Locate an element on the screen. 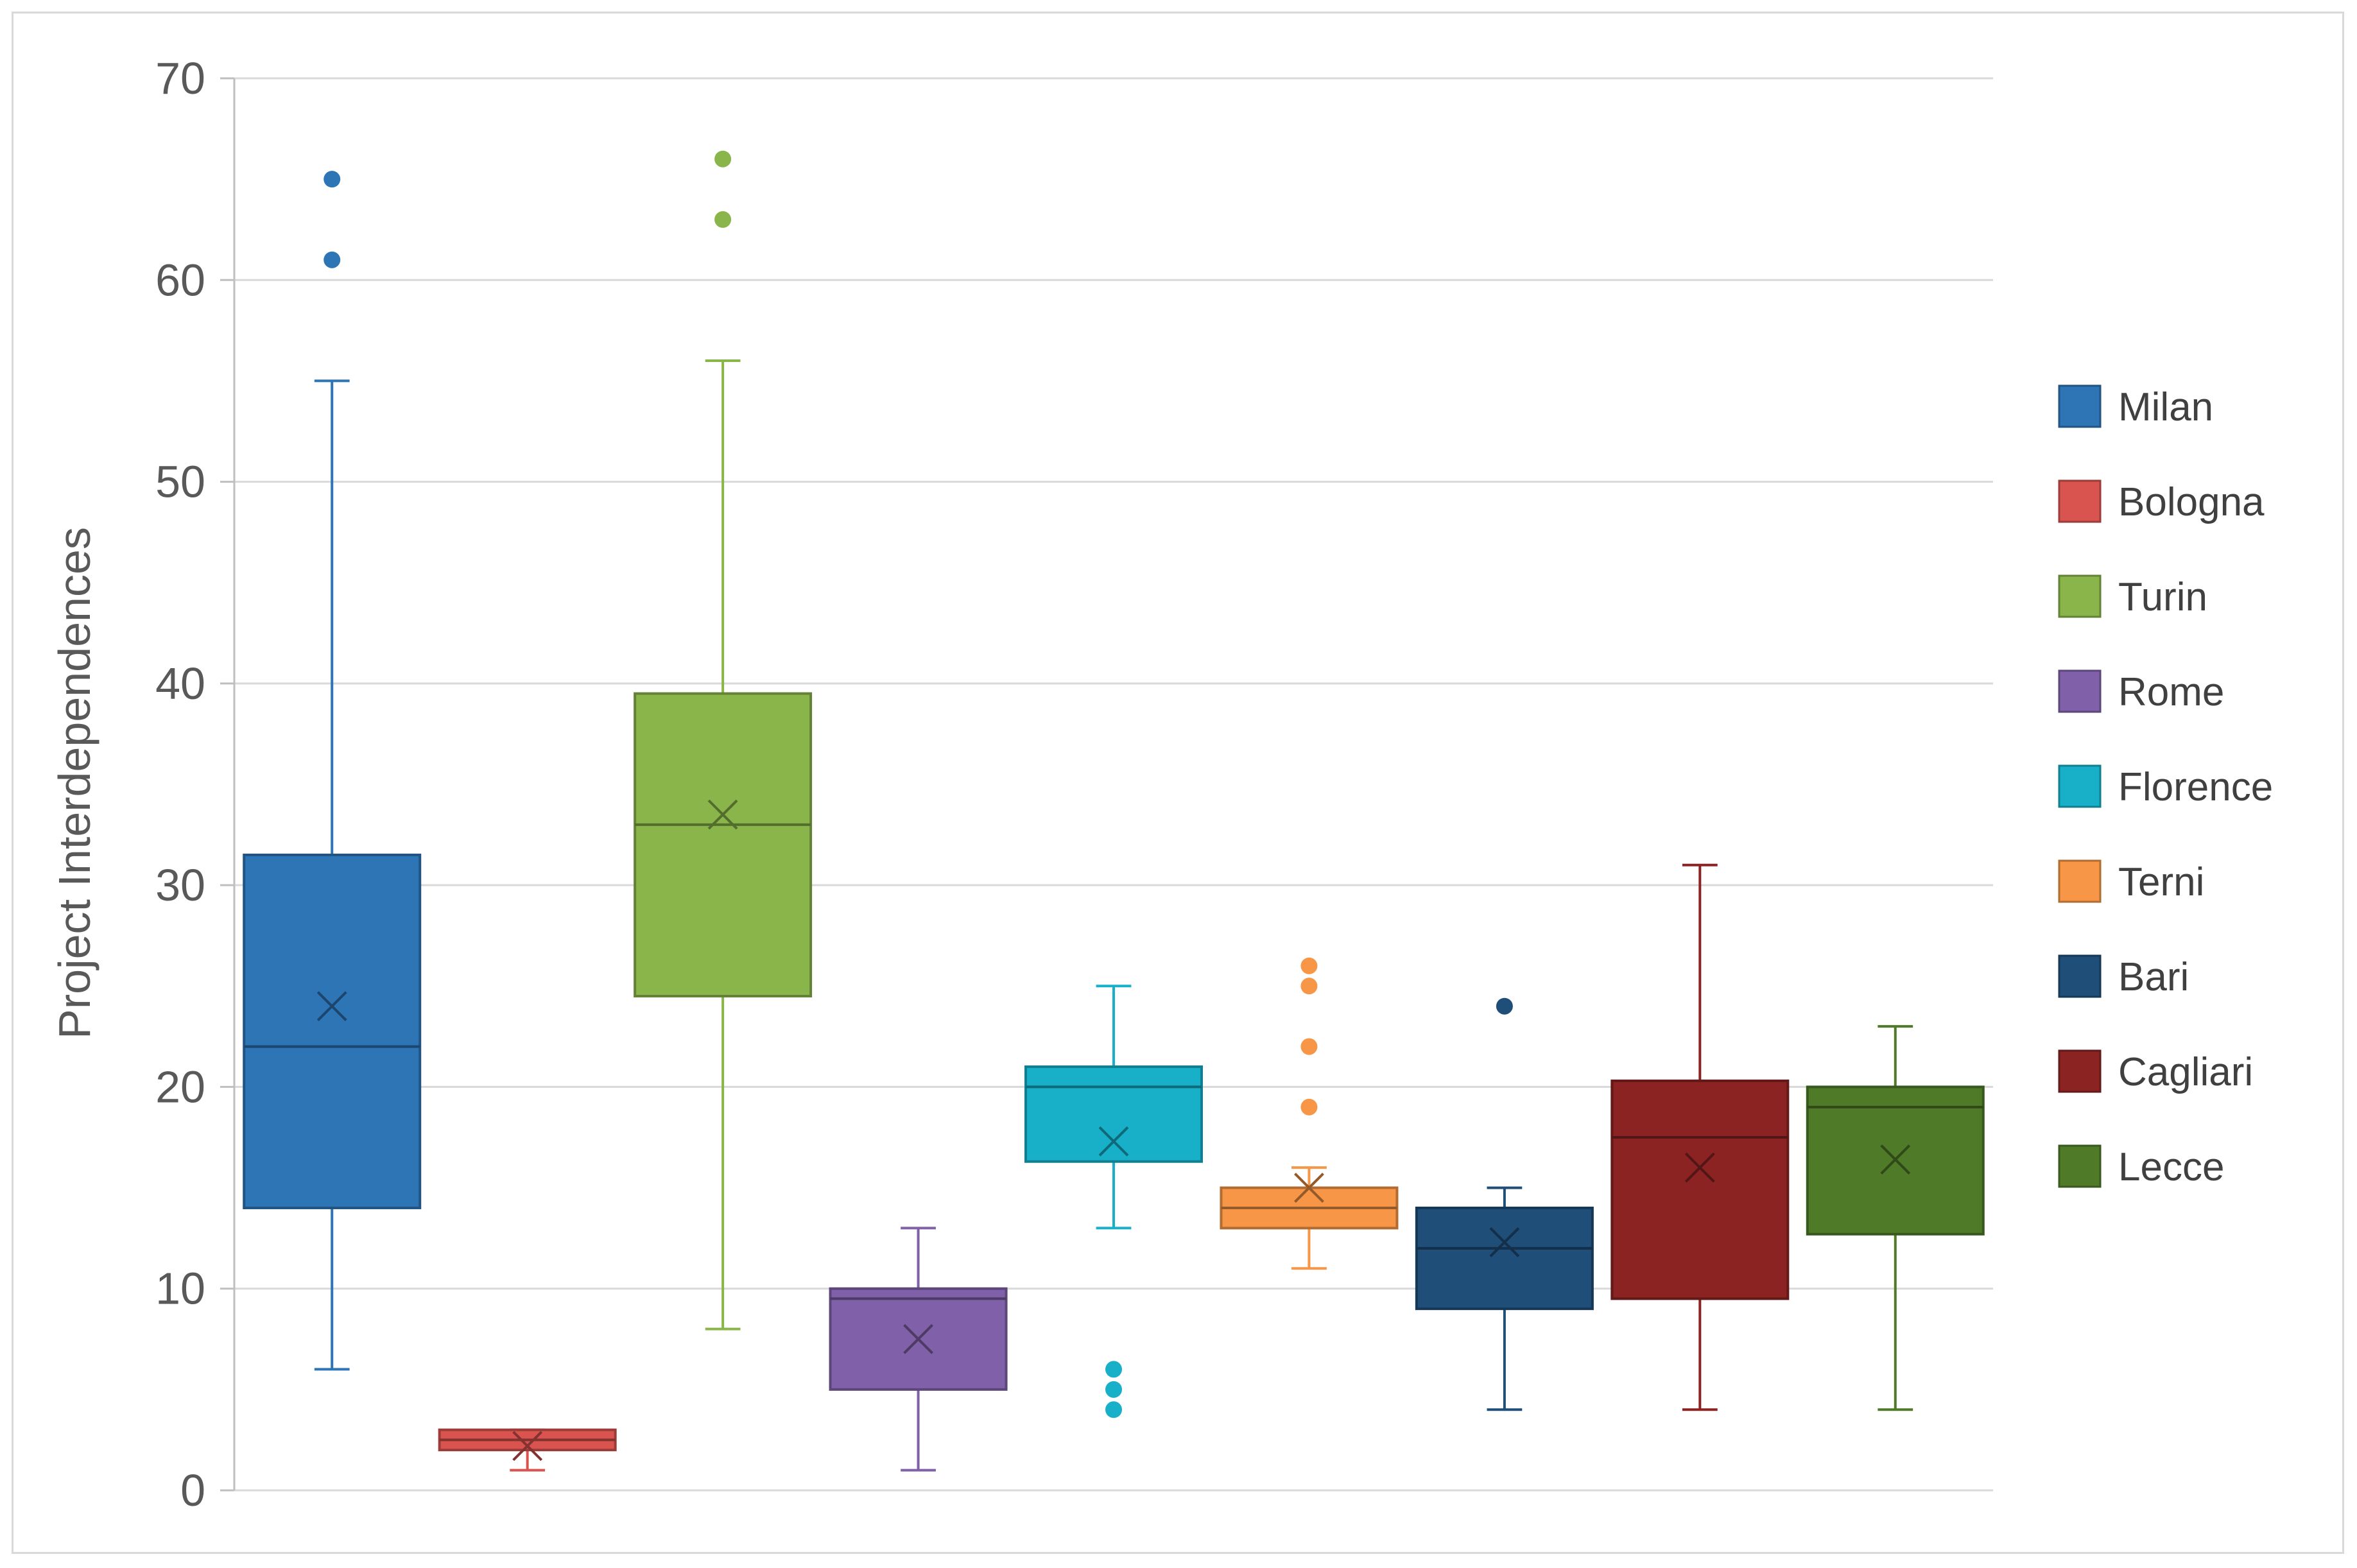  box-group-cagliari is located at coordinates (1700, 1137).